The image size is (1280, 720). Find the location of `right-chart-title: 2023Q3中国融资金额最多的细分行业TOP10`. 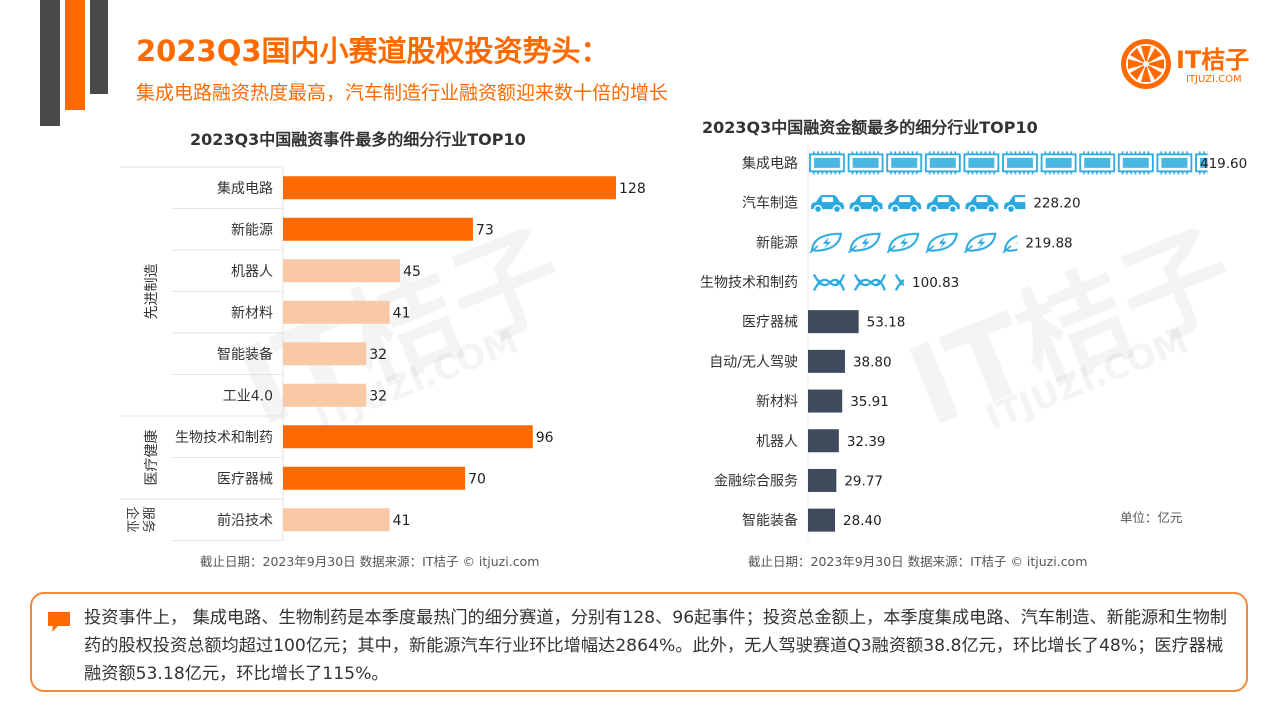

right-chart-title: 2023Q3中国融资金额最多的细分行业TOP10 is located at coordinates (870, 127).